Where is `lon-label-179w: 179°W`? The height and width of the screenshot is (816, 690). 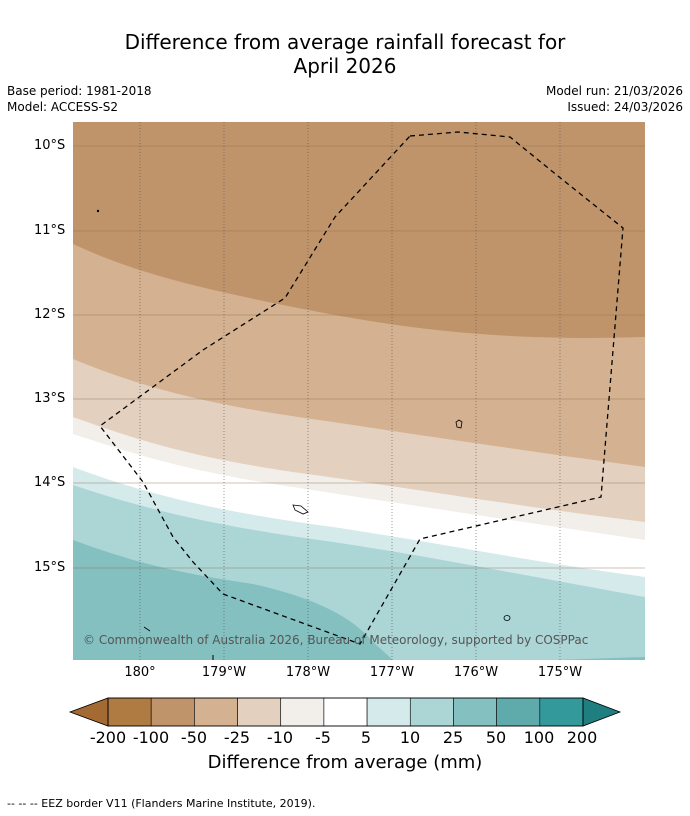 lon-label-179w: 179°W is located at coordinates (224, 672).